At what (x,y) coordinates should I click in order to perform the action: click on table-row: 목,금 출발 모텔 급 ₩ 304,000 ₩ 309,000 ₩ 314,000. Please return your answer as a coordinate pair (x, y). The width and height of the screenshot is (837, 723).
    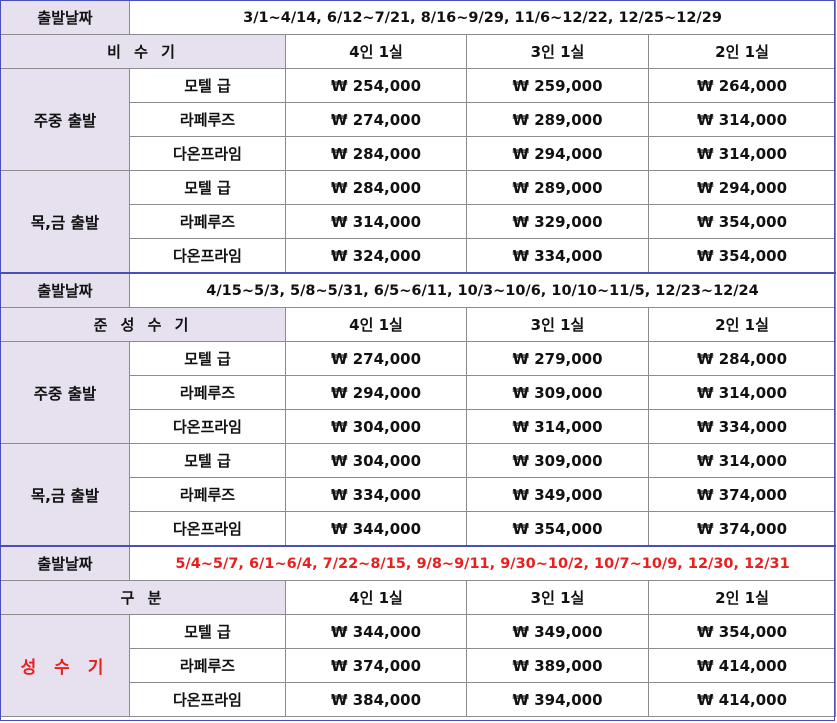
    Looking at the image, I should click on (418, 495).